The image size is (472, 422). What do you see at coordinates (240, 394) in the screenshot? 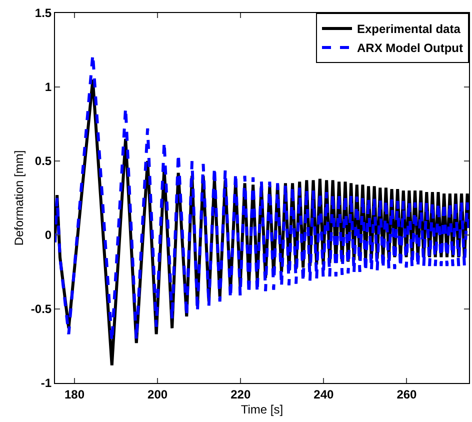
I see `x-tick-label: 220` at bounding box center [240, 394].